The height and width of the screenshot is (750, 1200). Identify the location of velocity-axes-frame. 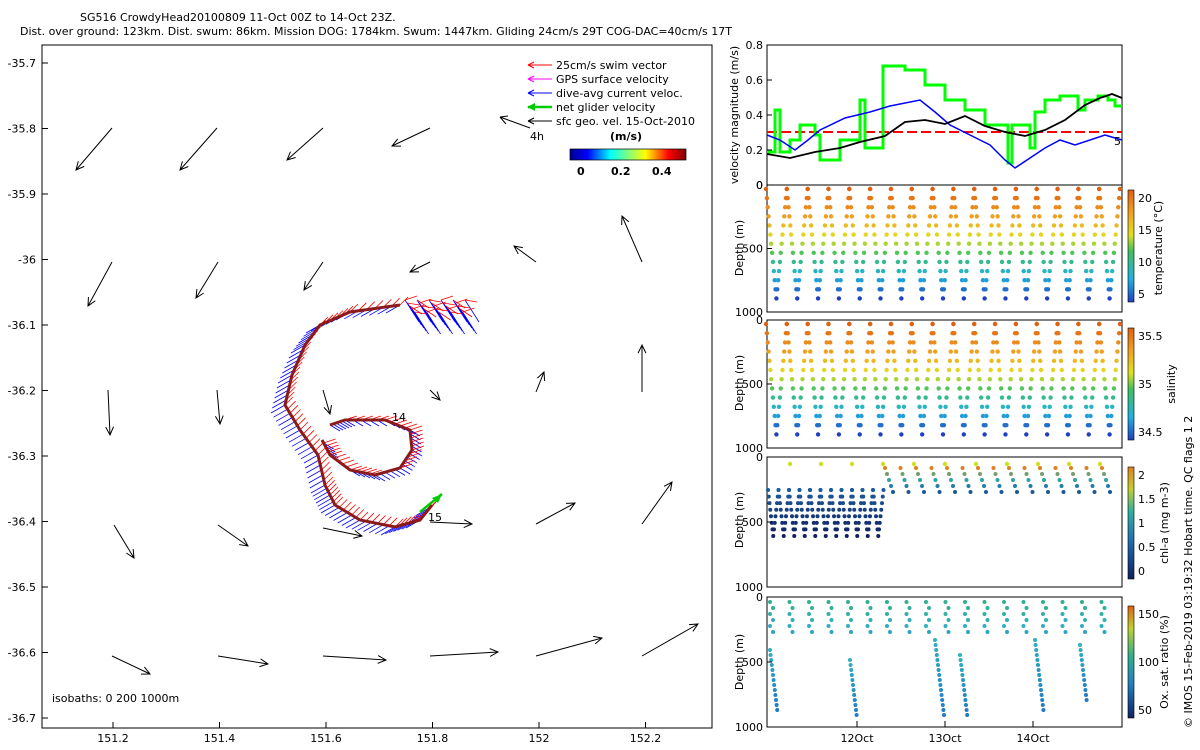
(944, 115).